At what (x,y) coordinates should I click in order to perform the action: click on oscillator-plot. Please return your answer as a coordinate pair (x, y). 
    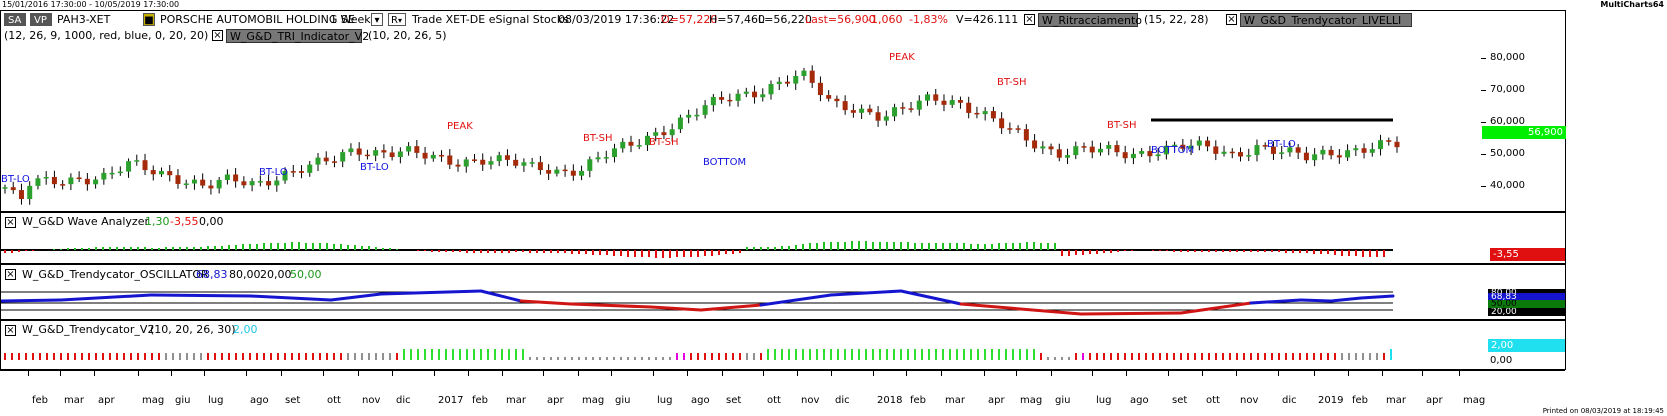
    Looking at the image, I should click on (740, 291).